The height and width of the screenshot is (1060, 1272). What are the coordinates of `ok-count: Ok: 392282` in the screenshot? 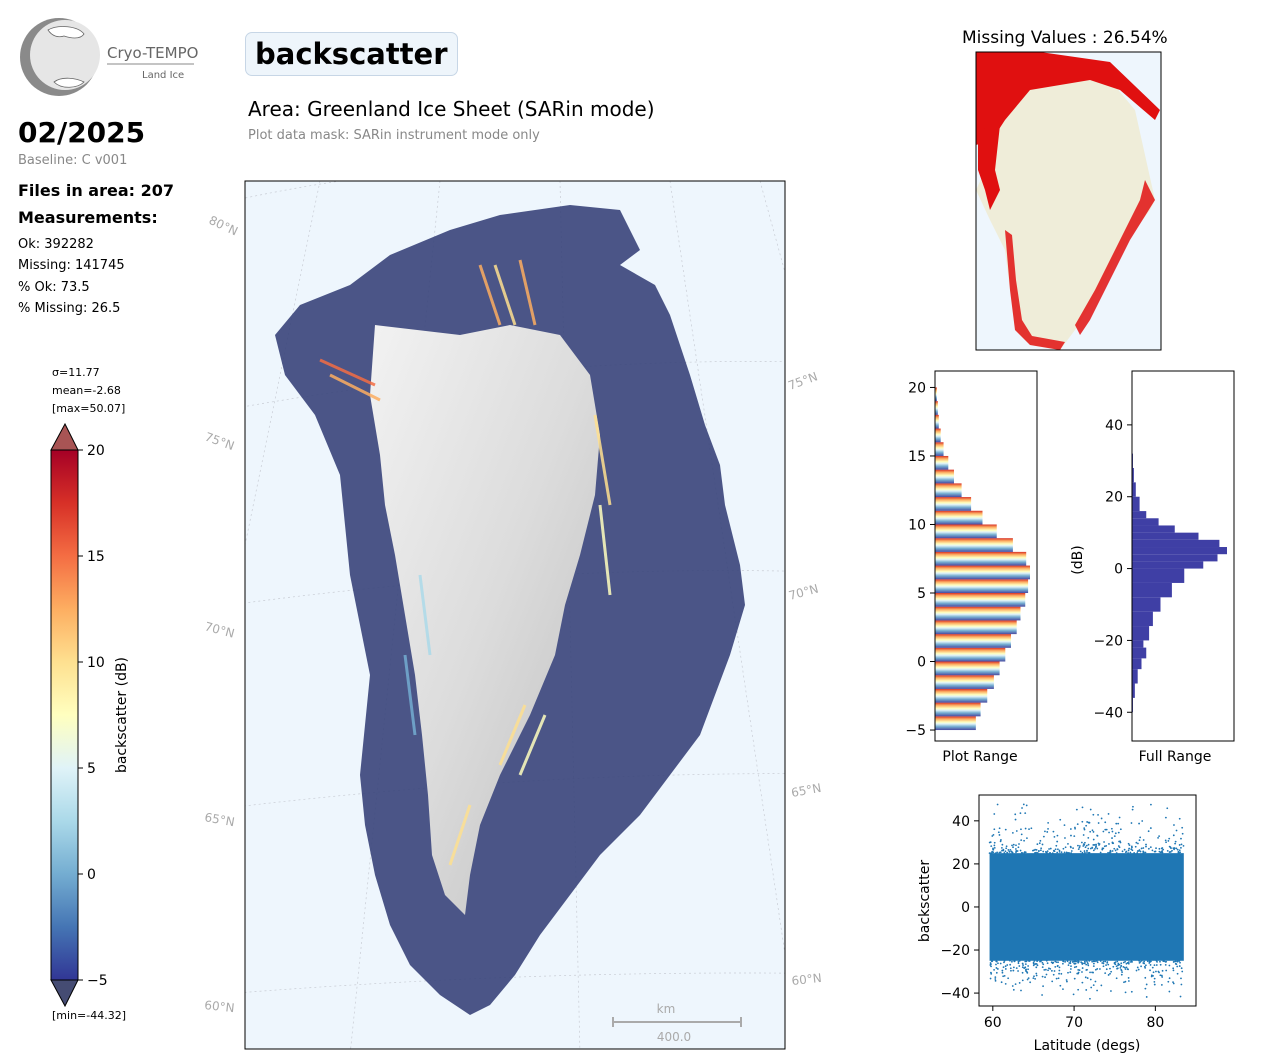 It's located at (56, 244).